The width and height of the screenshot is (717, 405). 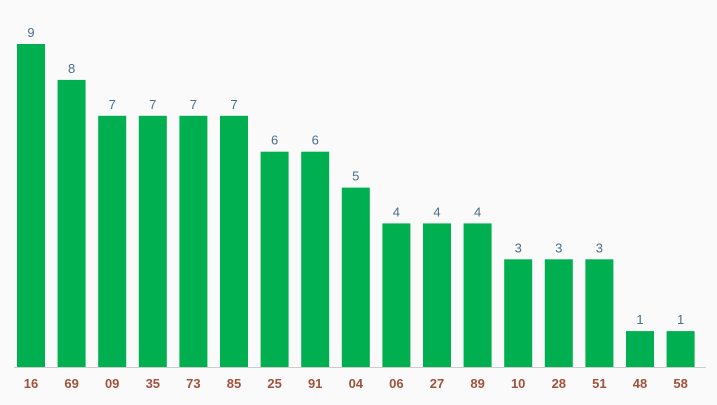 What do you see at coordinates (274, 383) in the screenshot?
I see `x-tick-label-25: 25` at bounding box center [274, 383].